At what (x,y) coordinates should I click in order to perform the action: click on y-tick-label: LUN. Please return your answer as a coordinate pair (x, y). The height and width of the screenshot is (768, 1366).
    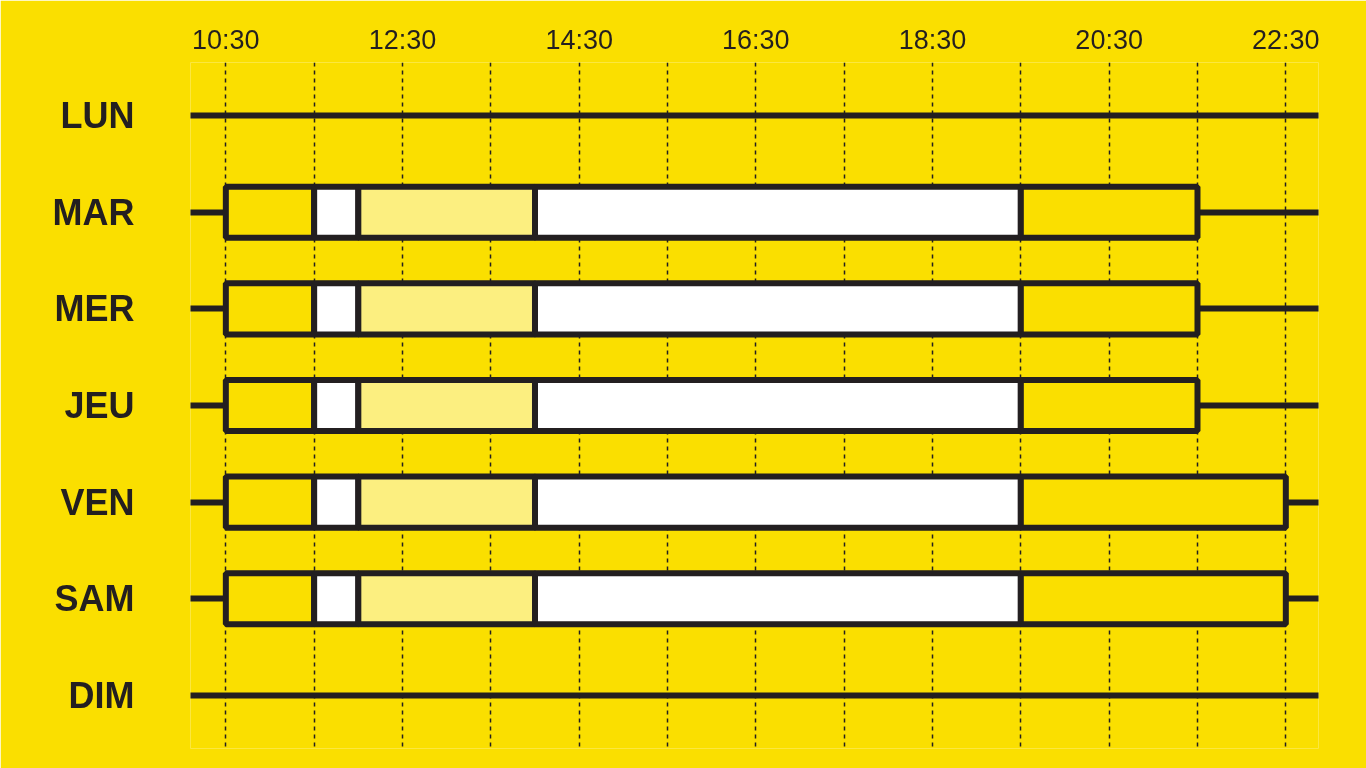
    Looking at the image, I should click on (97, 116).